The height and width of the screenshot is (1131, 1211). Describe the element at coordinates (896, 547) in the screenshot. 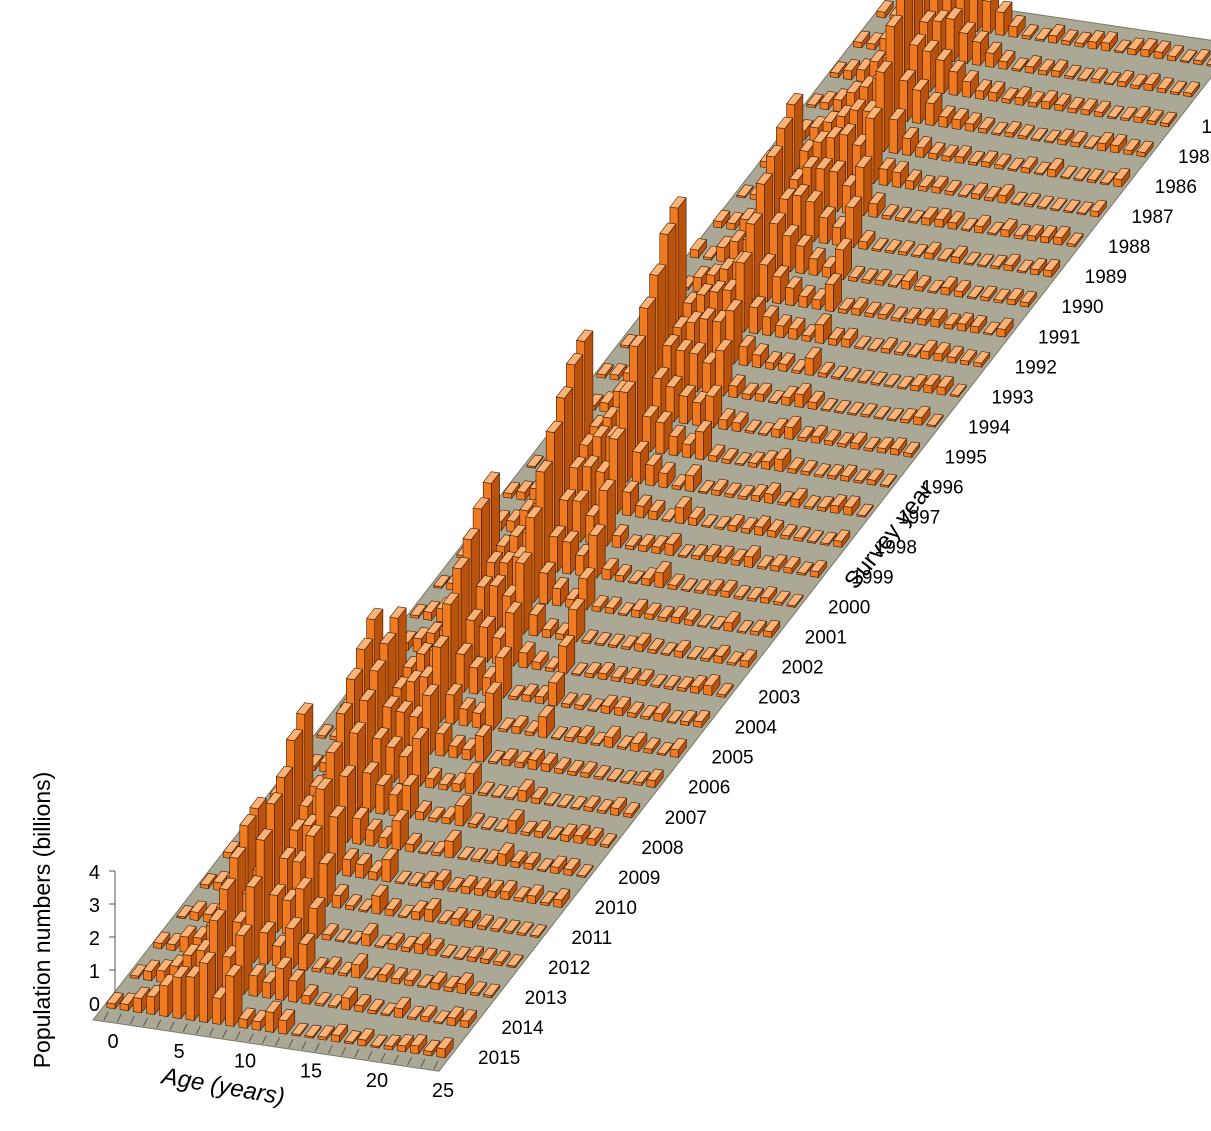

I see `y-tick-label: 1998` at that location.